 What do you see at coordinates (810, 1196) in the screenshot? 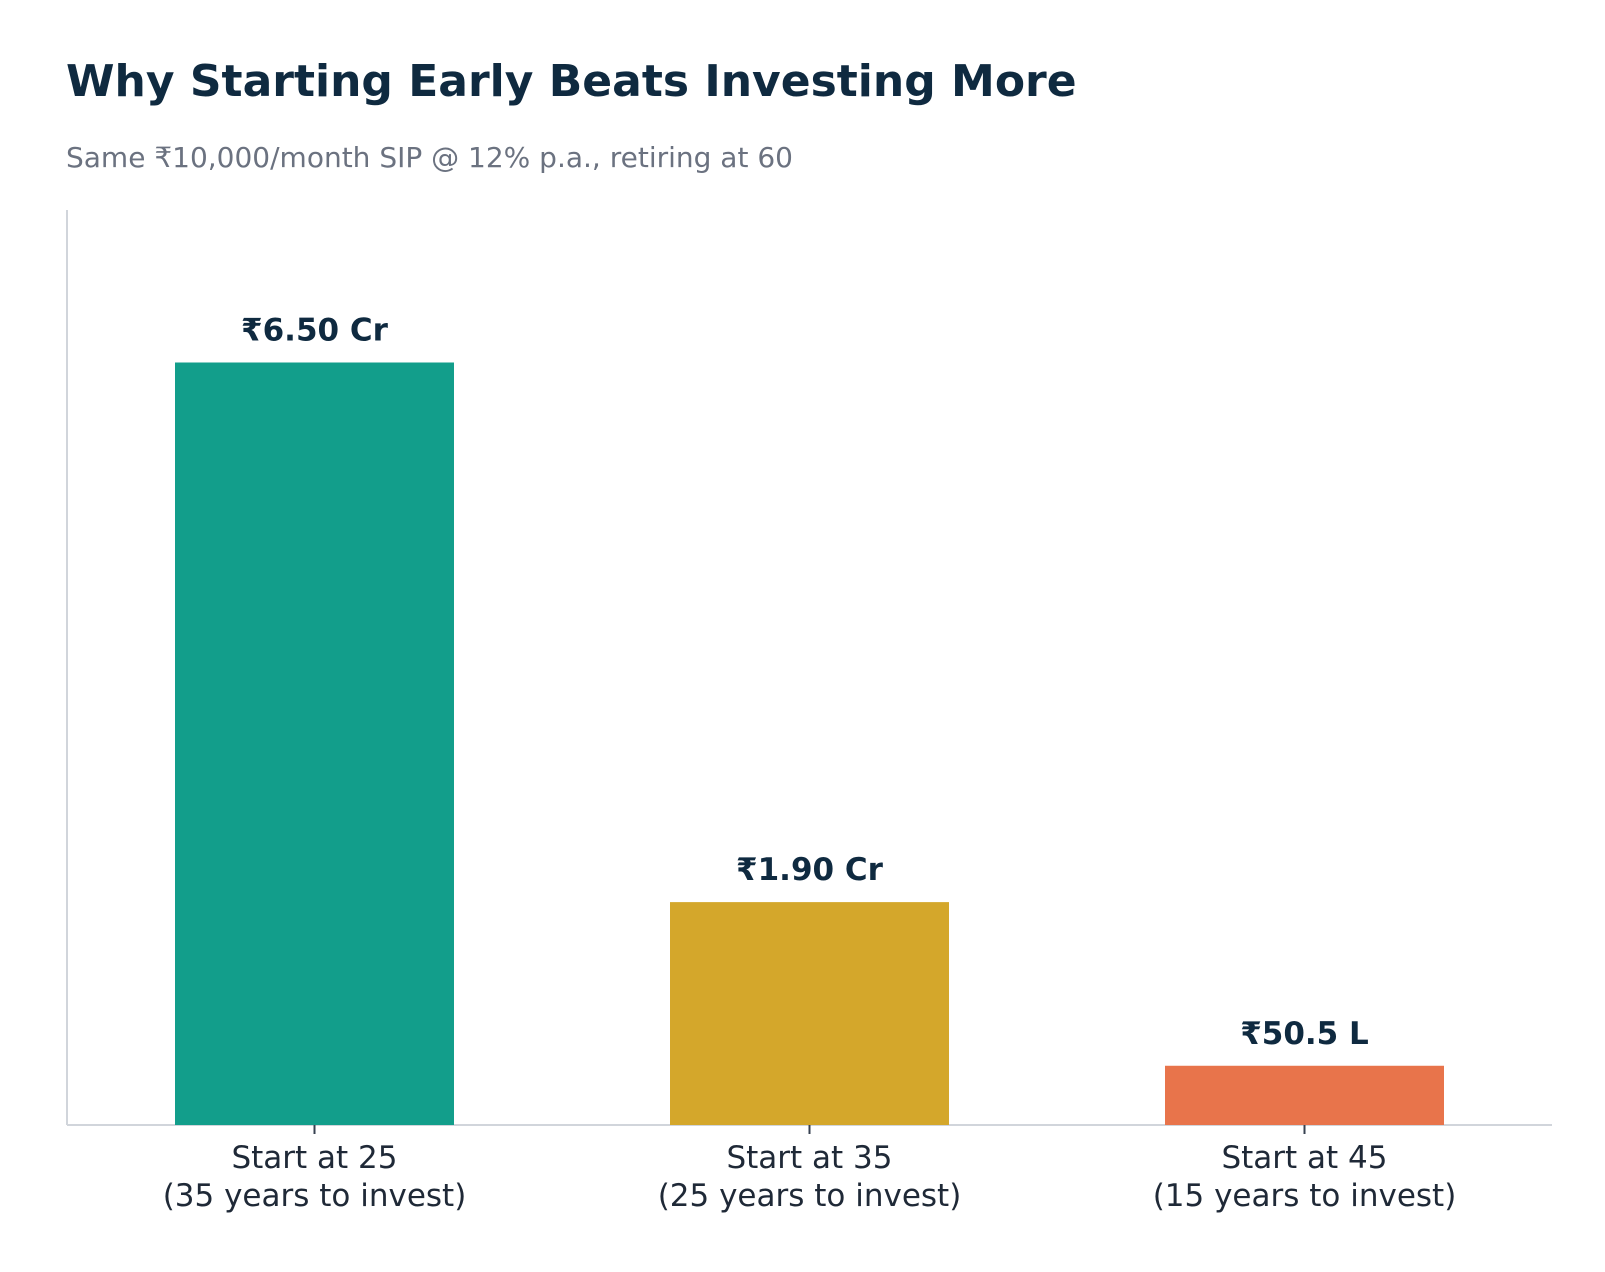
I see `x-tick-label-2-line-2: (25 years to invest)` at bounding box center [810, 1196].